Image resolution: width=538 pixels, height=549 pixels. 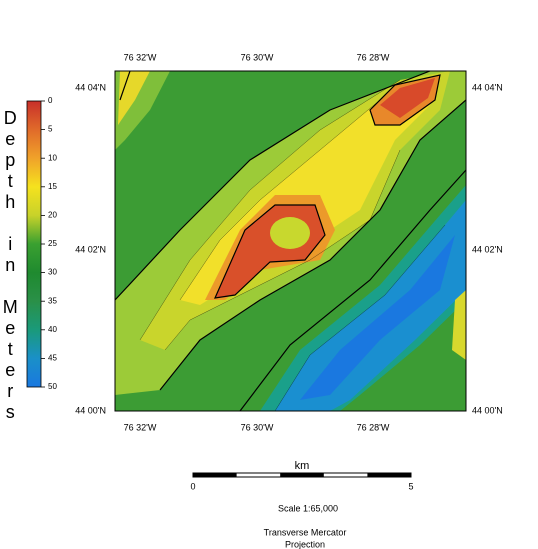 What do you see at coordinates (308, 508) in the screenshot?
I see `scale-text: Scale 1:65,000` at bounding box center [308, 508].